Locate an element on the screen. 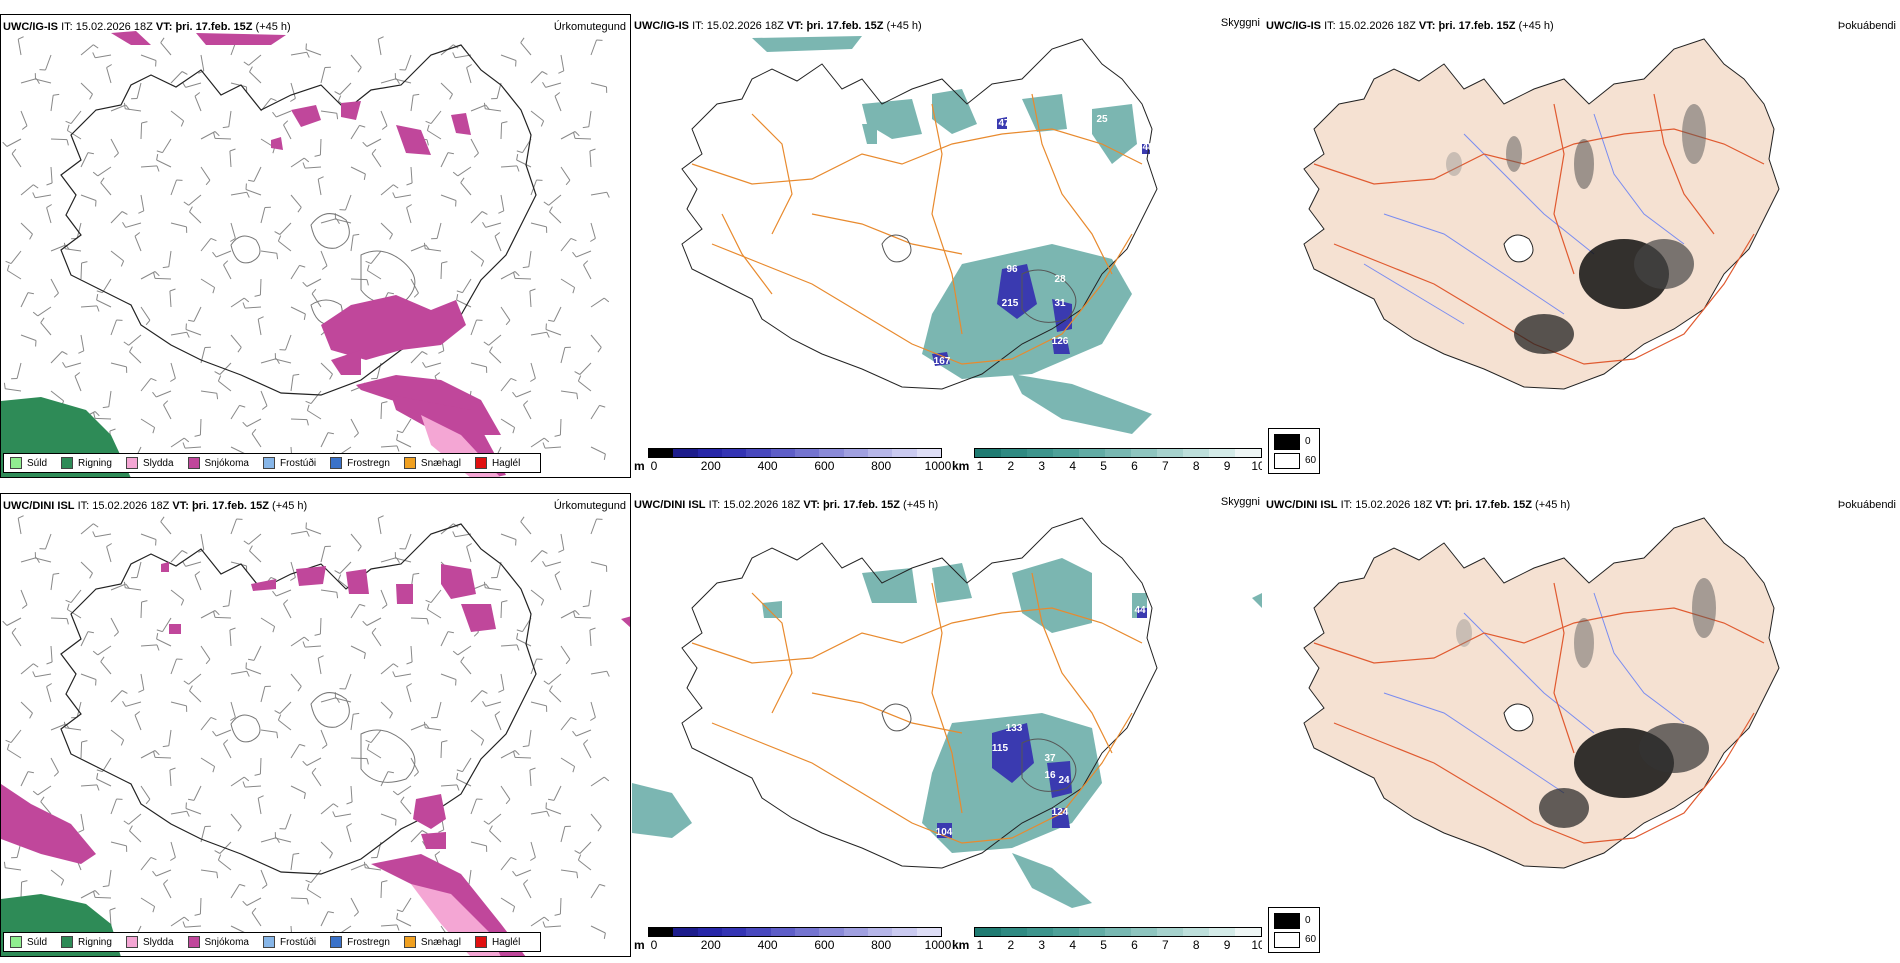 Image resolution: width=1900 pixels, height=963 pixels. lead-time: (+45 h) is located at coordinates (1536, 26).